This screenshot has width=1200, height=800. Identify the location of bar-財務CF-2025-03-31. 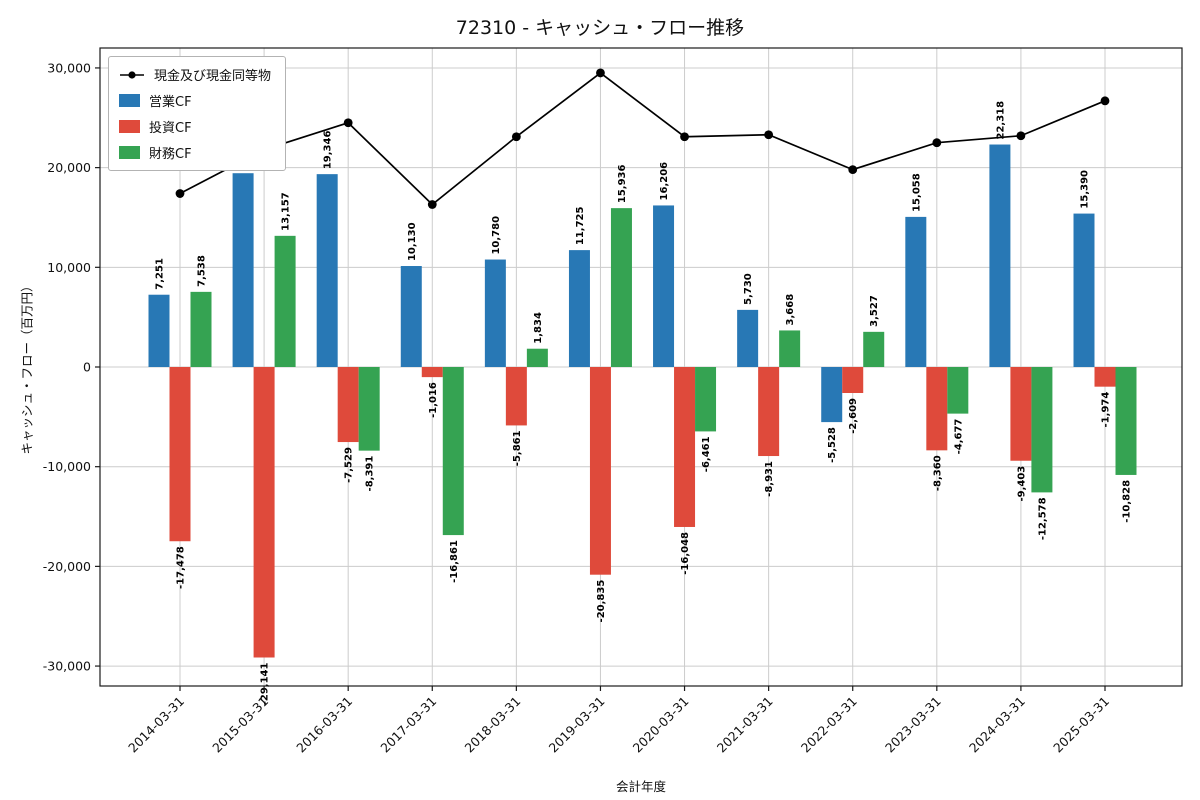
(1126, 421).